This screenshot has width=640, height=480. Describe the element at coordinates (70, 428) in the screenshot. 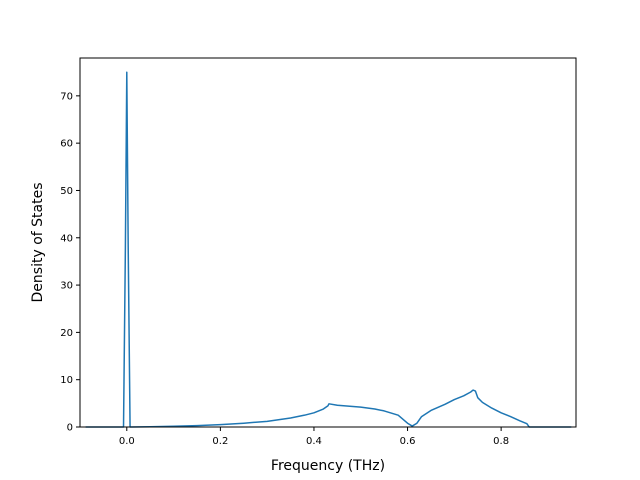

I see `y-tick-label: 0` at that location.